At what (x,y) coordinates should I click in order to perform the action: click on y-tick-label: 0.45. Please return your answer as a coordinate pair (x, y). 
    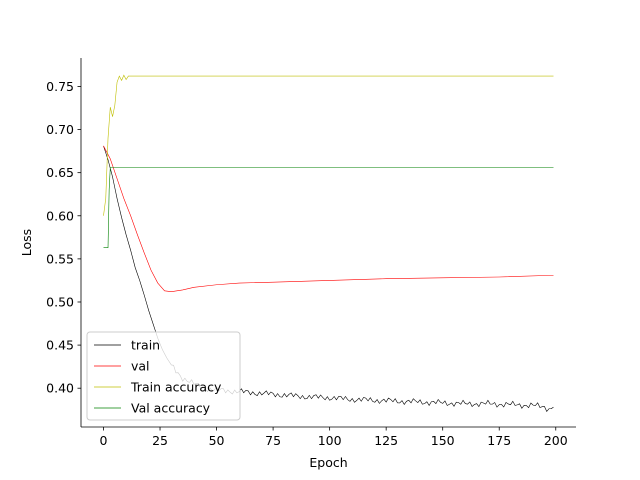
    Looking at the image, I should click on (60, 345).